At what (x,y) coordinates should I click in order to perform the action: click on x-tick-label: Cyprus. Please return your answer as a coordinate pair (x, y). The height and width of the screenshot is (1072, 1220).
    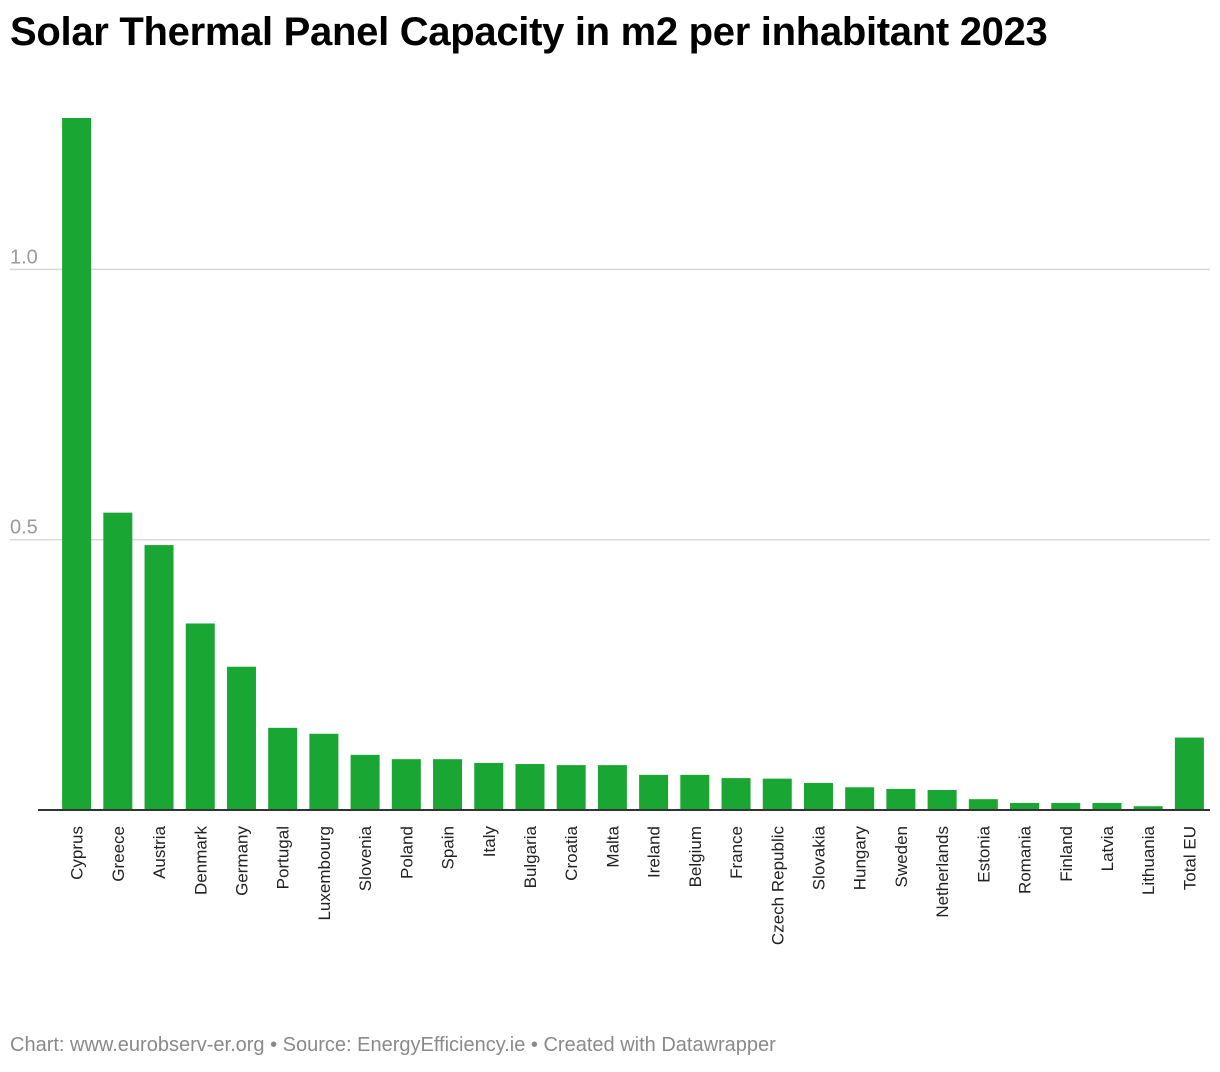
    Looking at the image, I should click on (77, 853).